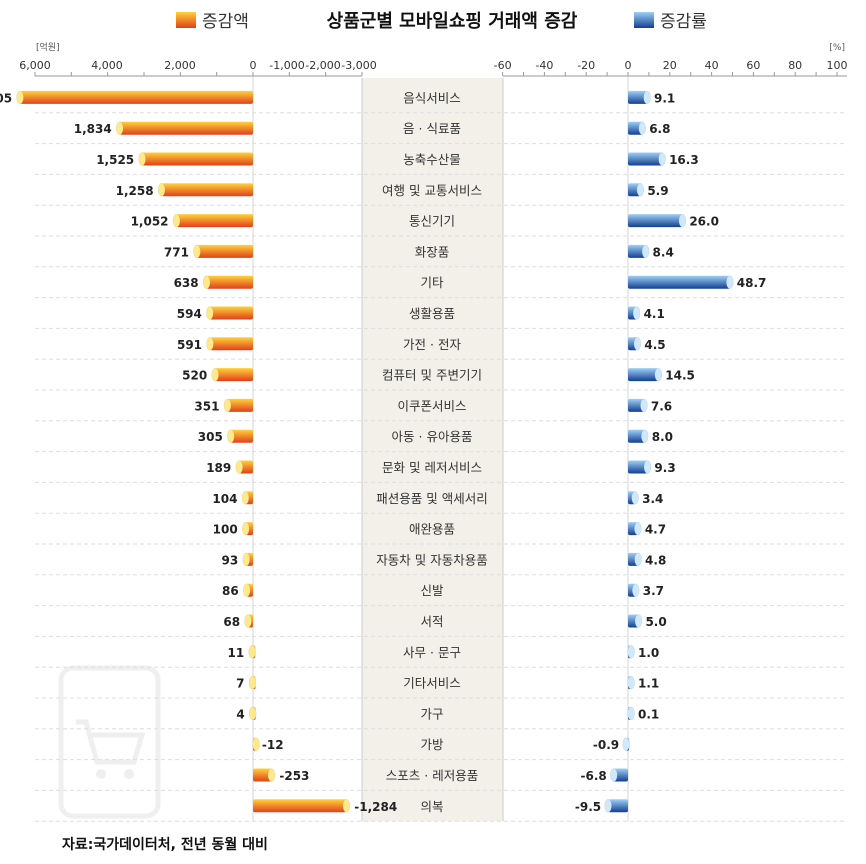 The width and height of the screenshot is (866, 864). I want to click on legend-amount-label: 증감액, so click(225, 22).